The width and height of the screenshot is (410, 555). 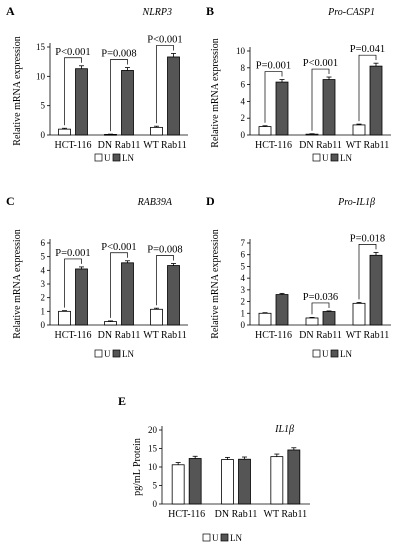 I want to click on panel-letter: A, so click(x=10, y=11).